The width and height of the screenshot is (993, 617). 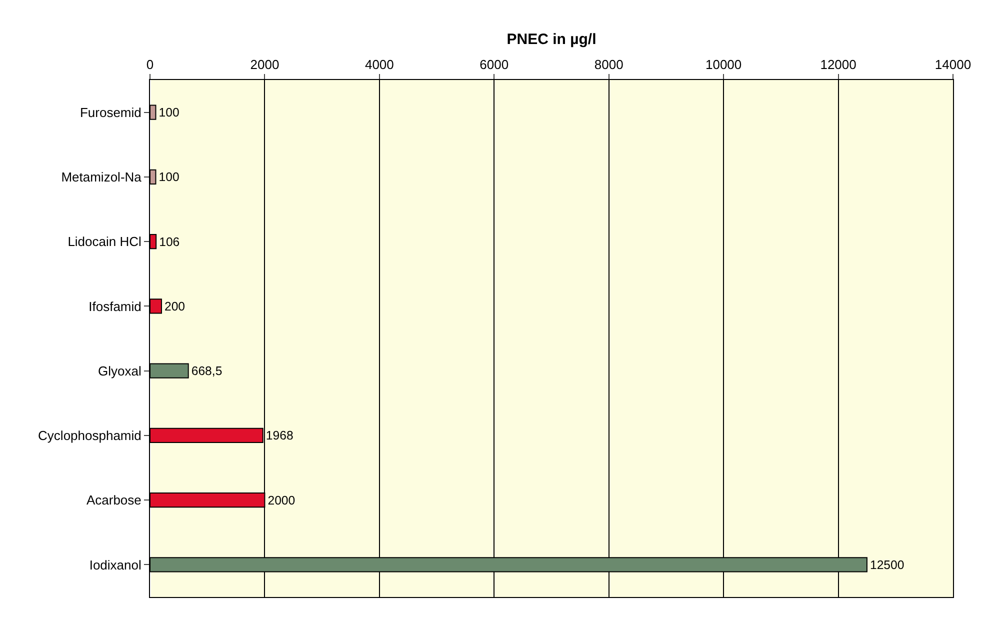 I want to click on y-tick-label: Cyclophosphamid, so click(x=90, y=435).